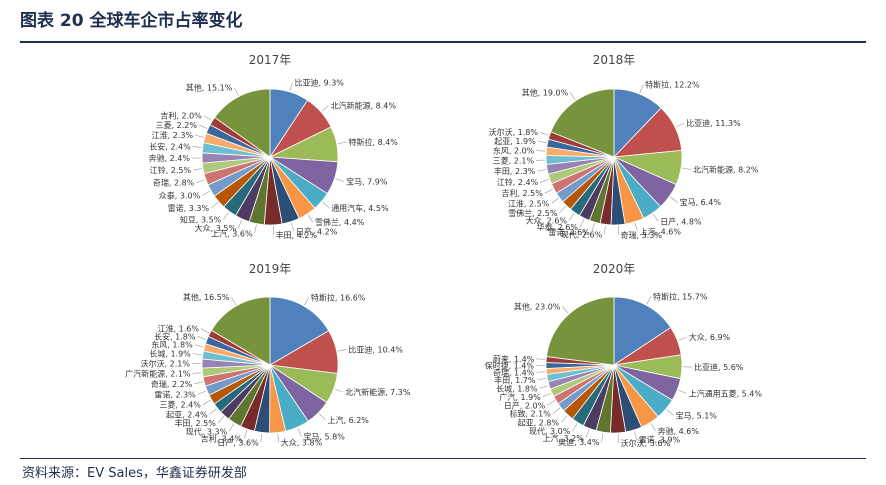 The image size is (886, 485). I want to click on chart-title: 2019年, so click(270, 269).